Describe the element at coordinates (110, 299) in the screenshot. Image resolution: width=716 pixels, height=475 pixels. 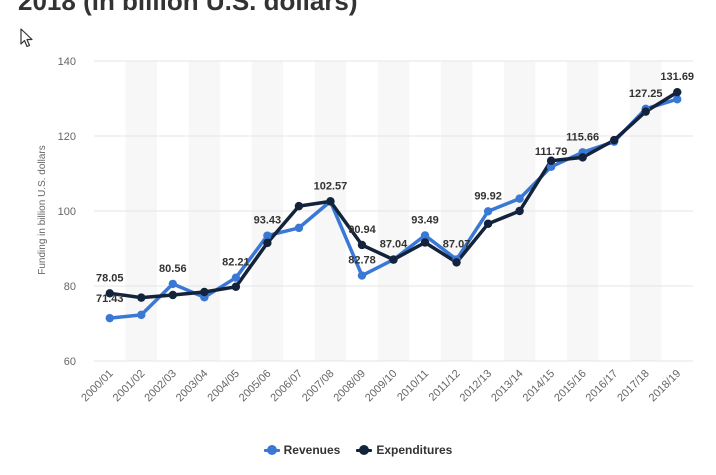
I see `data-label-71.43: 71.43` at that location.